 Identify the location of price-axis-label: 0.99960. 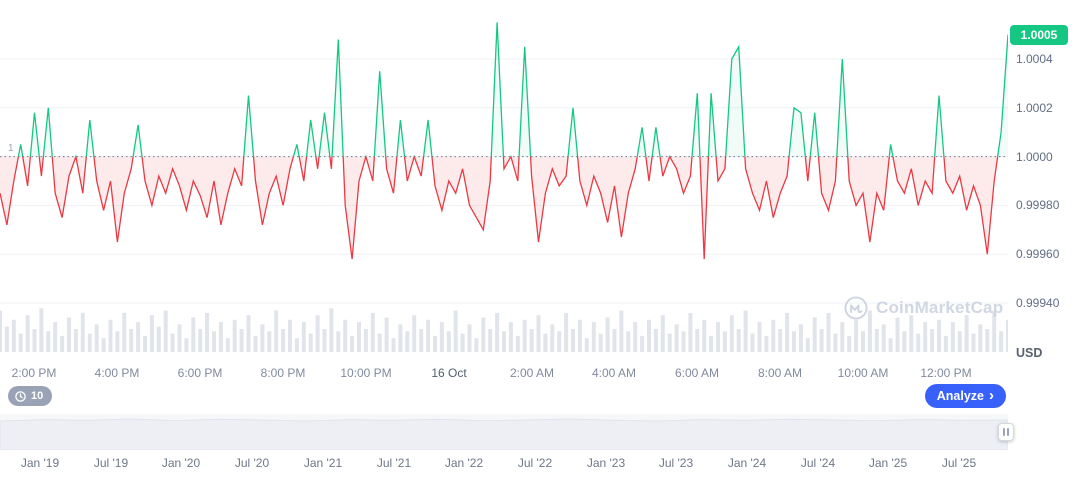
(1038, 254).